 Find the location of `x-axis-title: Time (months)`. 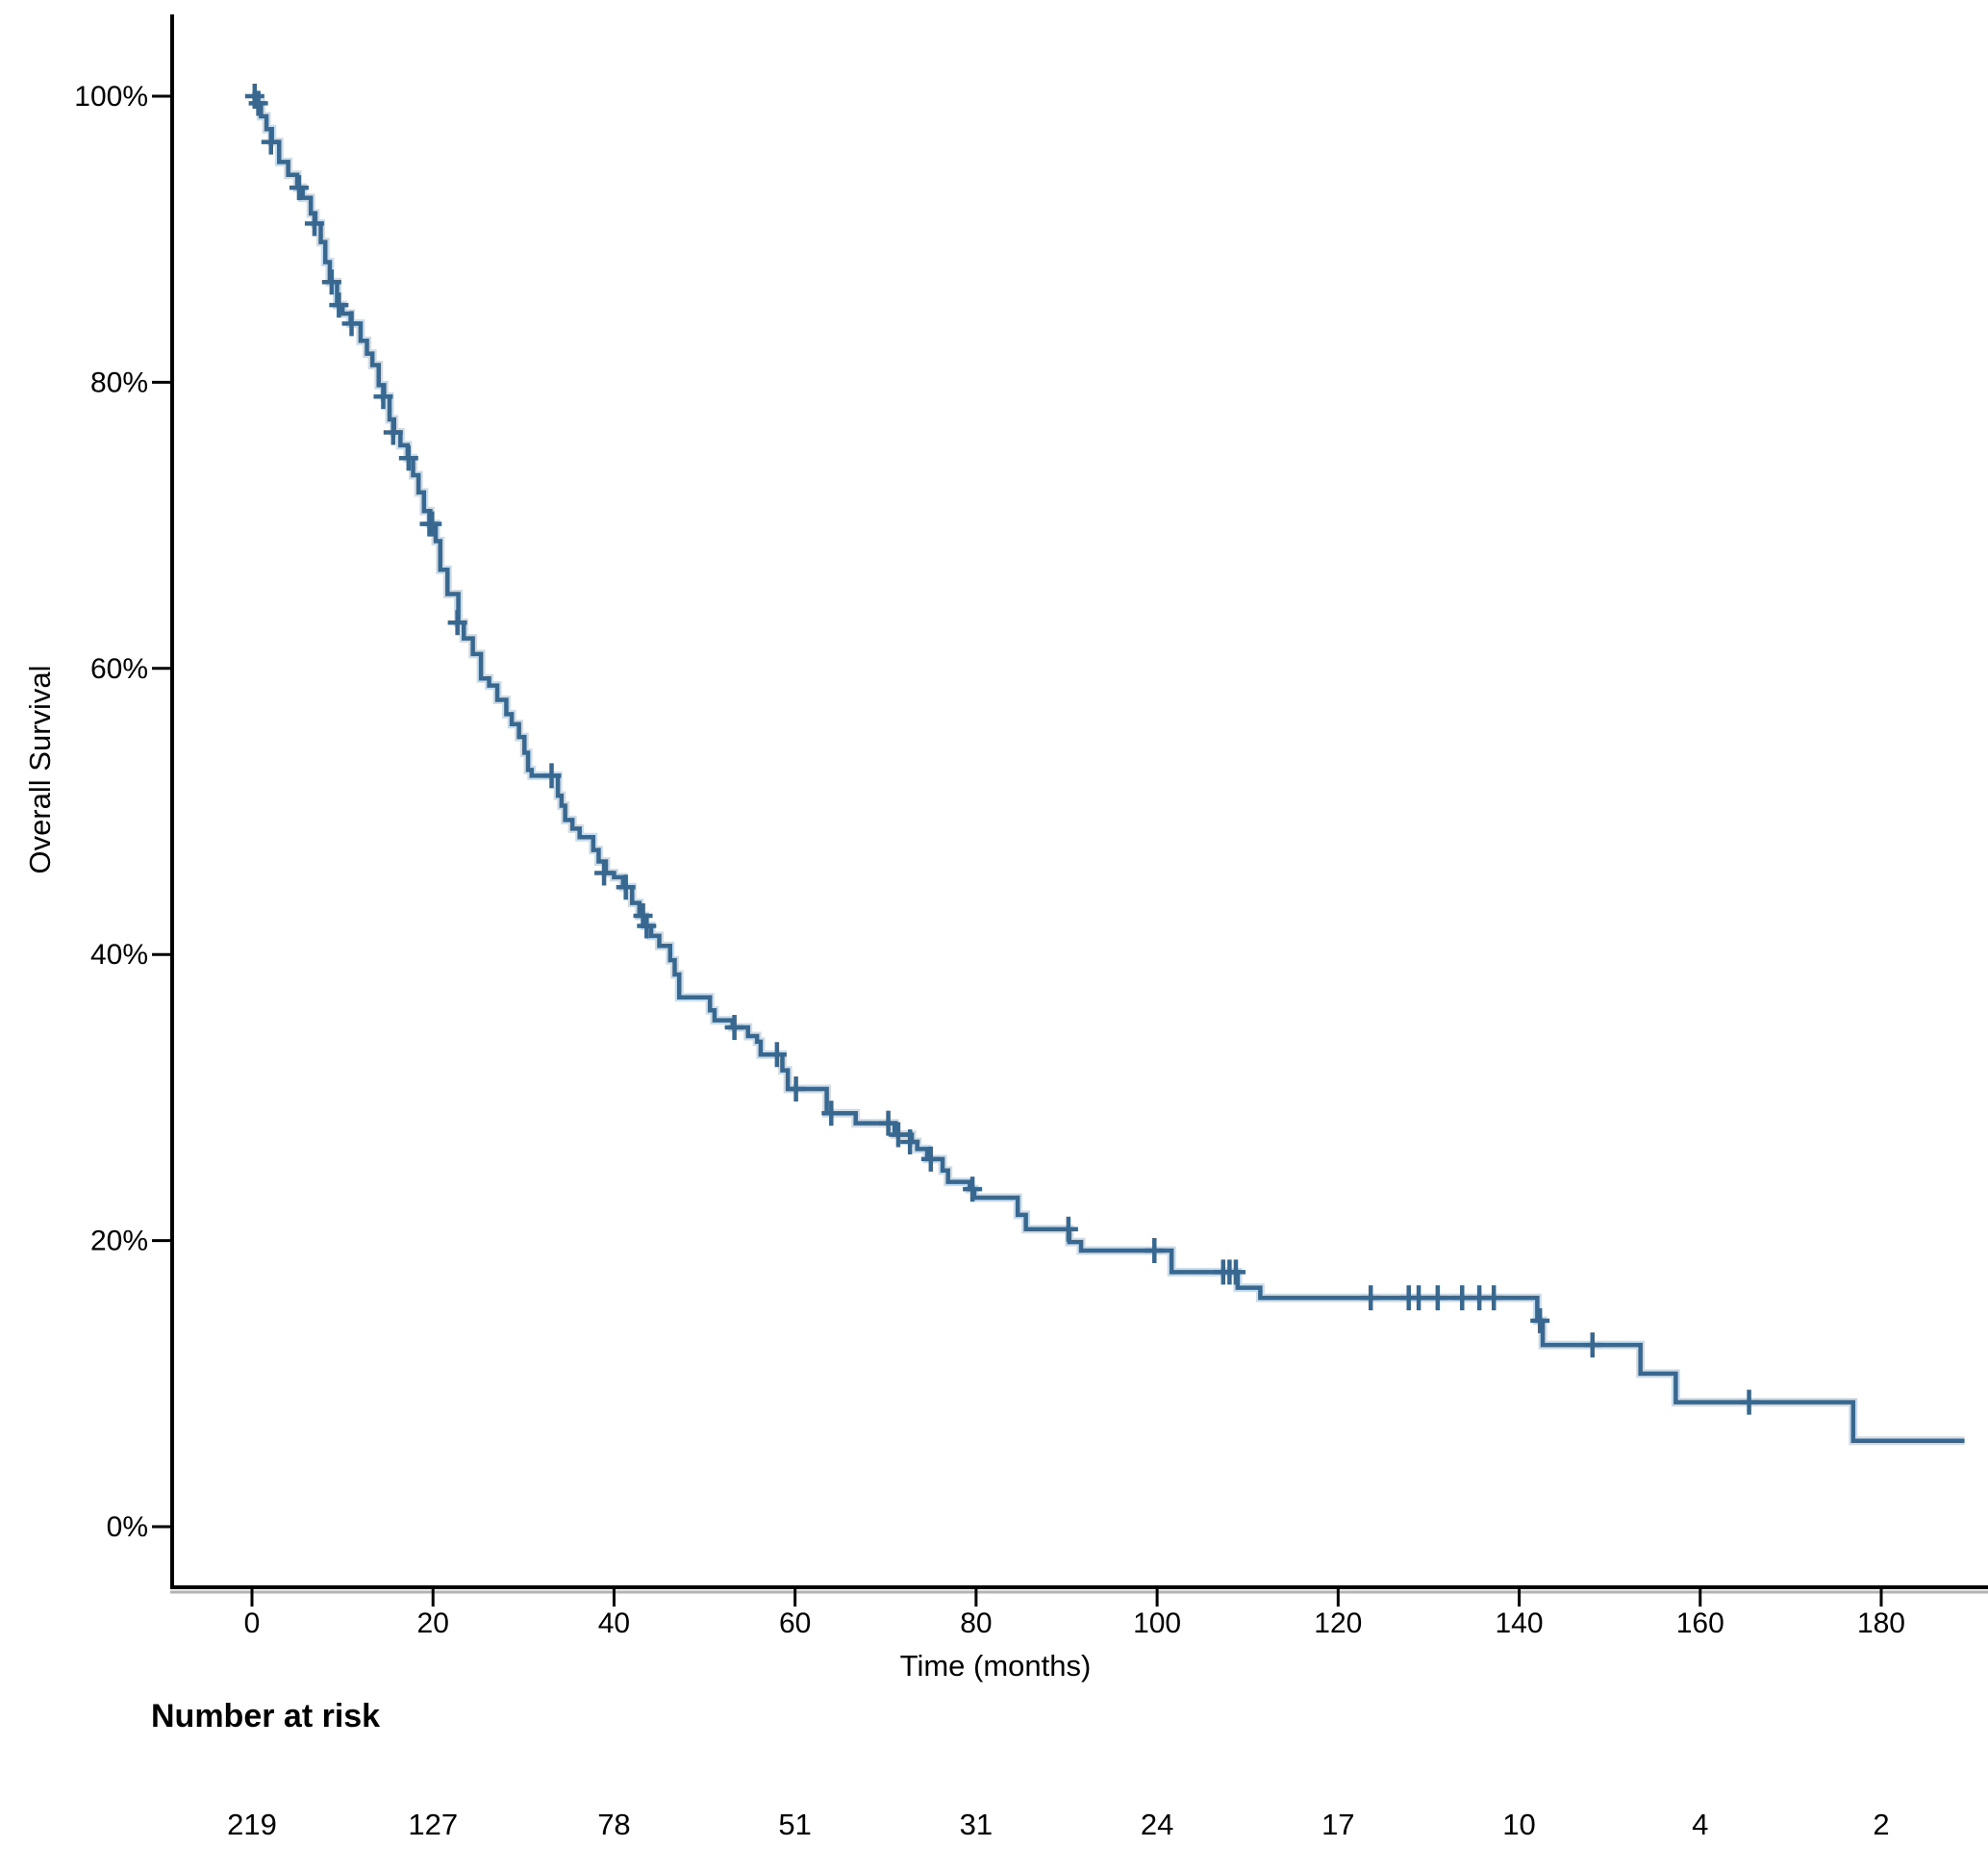

x-axis-title: Time (months) is located at coordinates (996, 1666).